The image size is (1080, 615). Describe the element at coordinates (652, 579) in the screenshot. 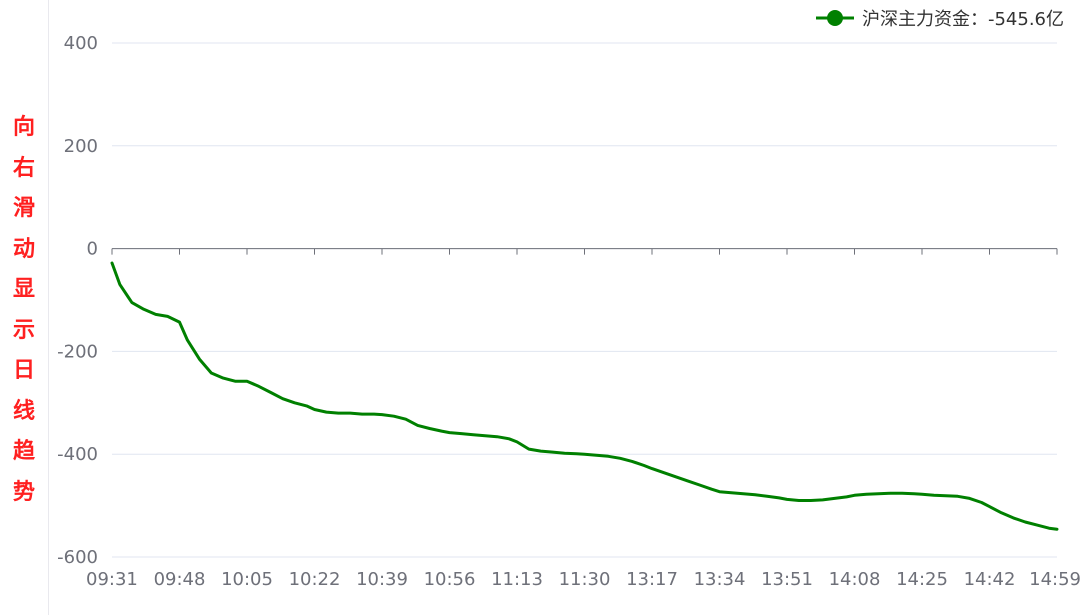

I see `x-tick-label: 13:17` at that location.